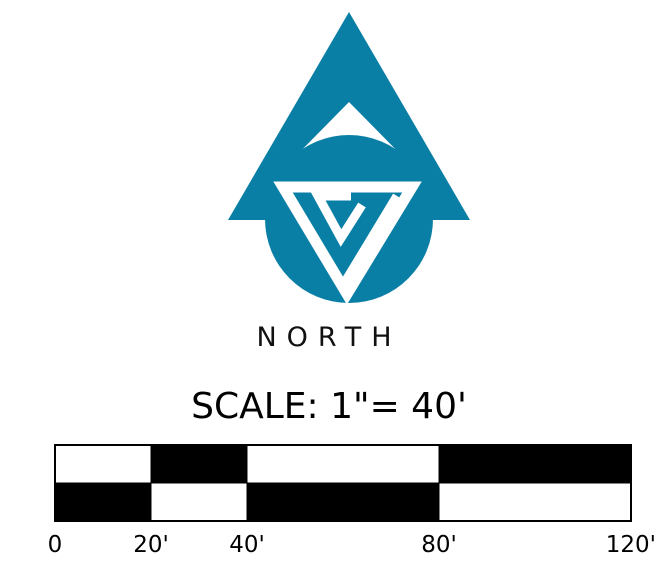  What do you see at coordinates (247, 545) in the screenshot?
I see `scale-tick-label: 40'` at bounding box center [247, 545].